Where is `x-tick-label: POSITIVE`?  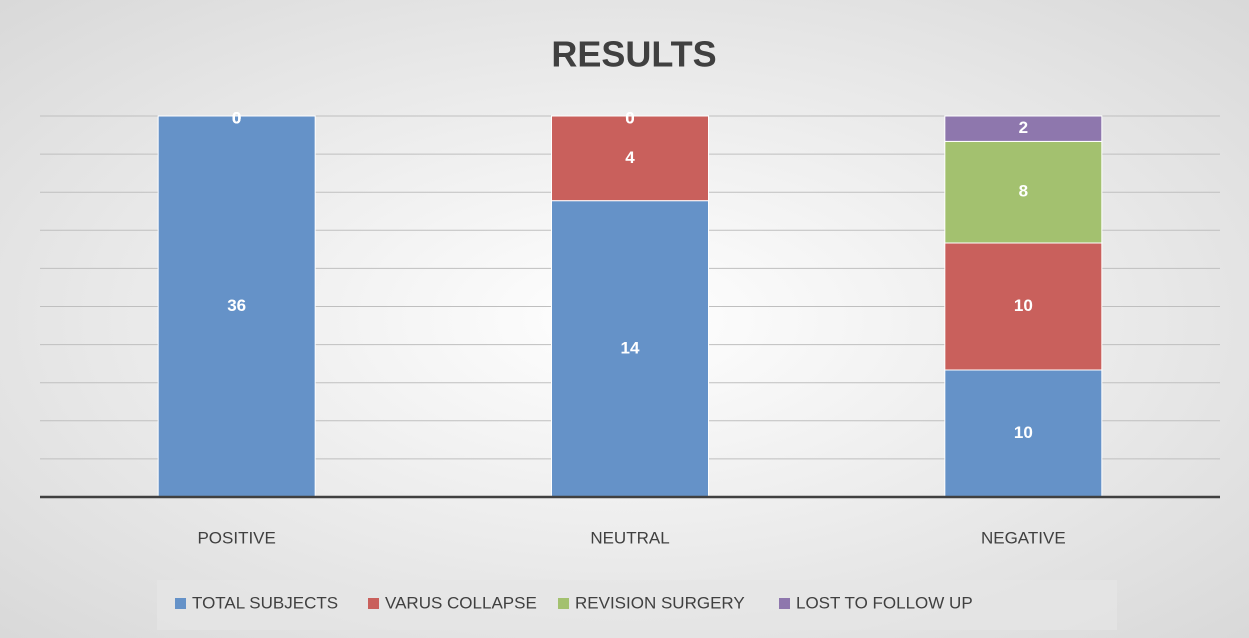 x-tick-label: POSITIVE is located at coordinates (236, 537).